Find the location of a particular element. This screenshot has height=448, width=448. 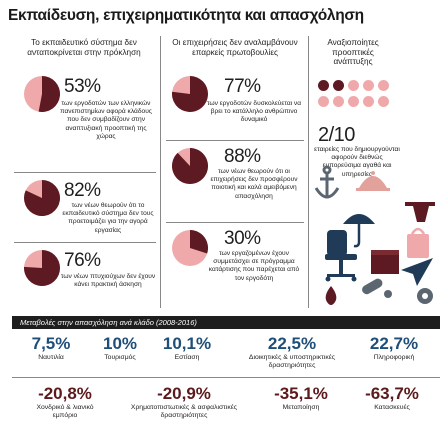

sector-manufacturing: -35,1% Μεταποίηση is located at coordinates (301, 398).